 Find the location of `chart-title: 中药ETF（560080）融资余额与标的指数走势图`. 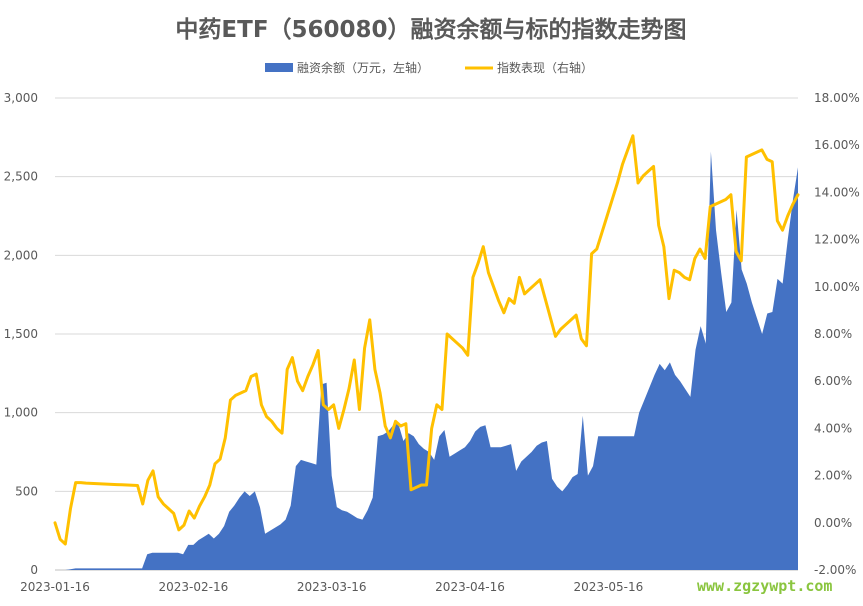

chart-title: 中药ETF（560080）融资余额与标的指数走势图 is located at coordinates (430, 29).